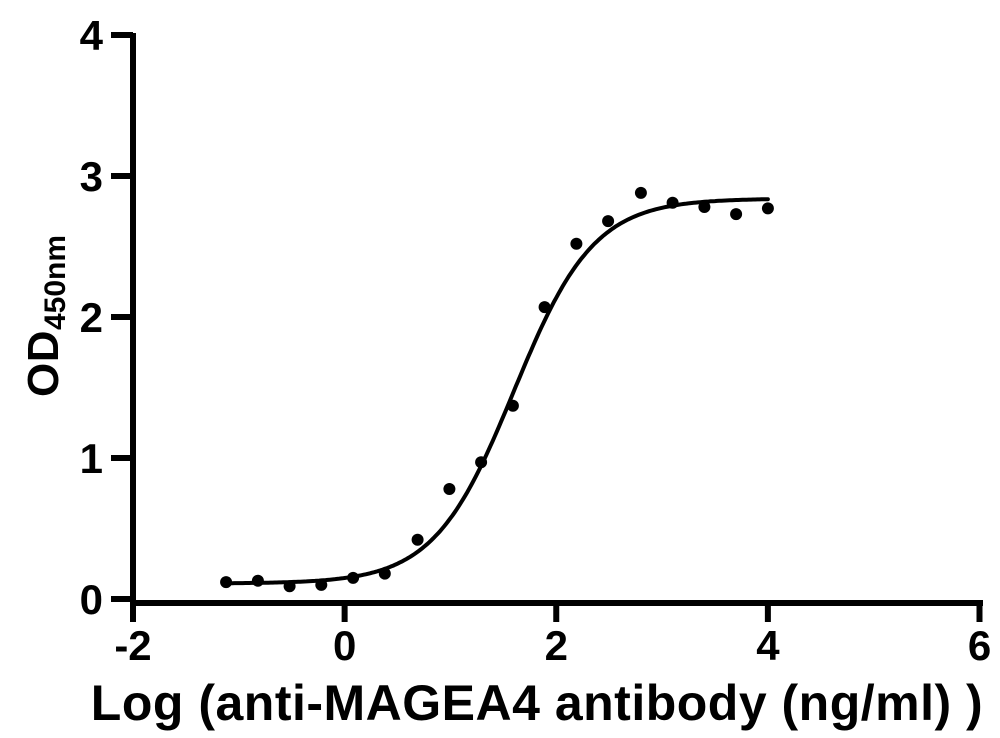  Describe the element at coordinates (55, 282) in the screenshot. I see `y-axis-title-subscript: 450nm` at that location.